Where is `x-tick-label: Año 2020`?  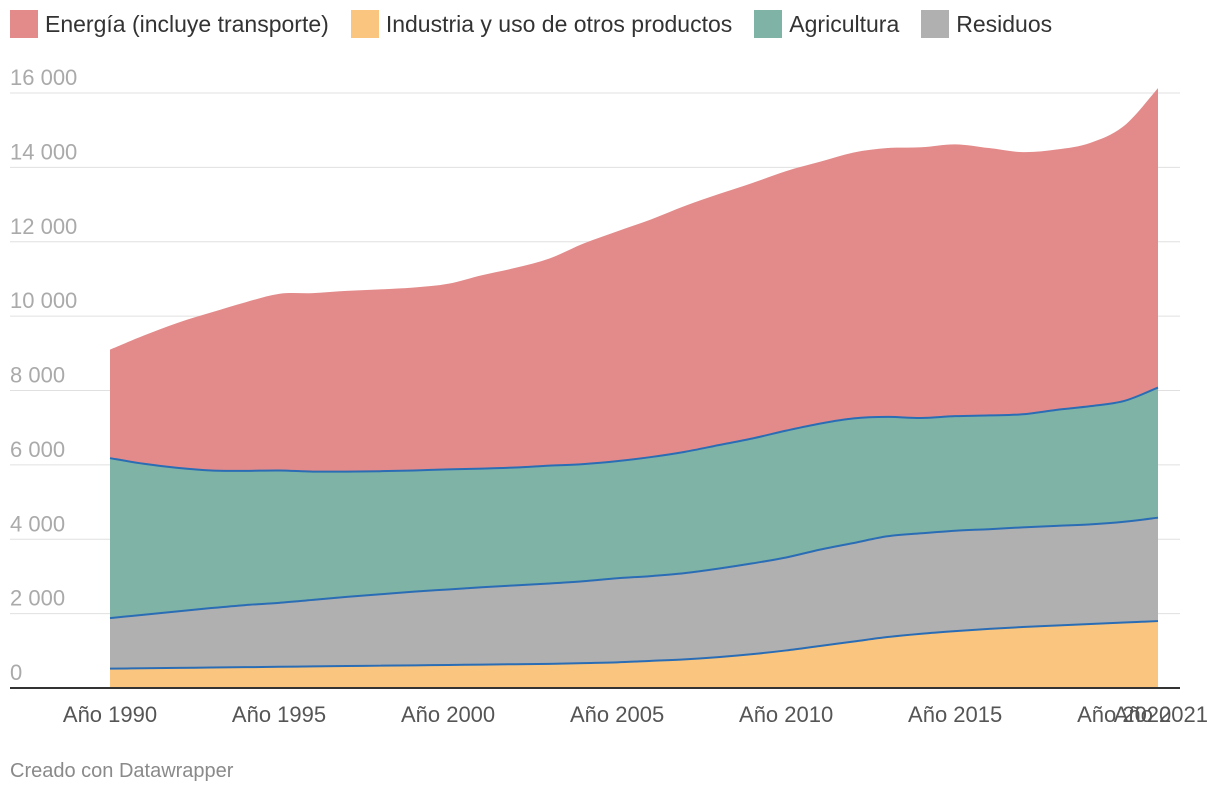 x-tick-label: Año 2020 is located at coordinates (1124, 714).